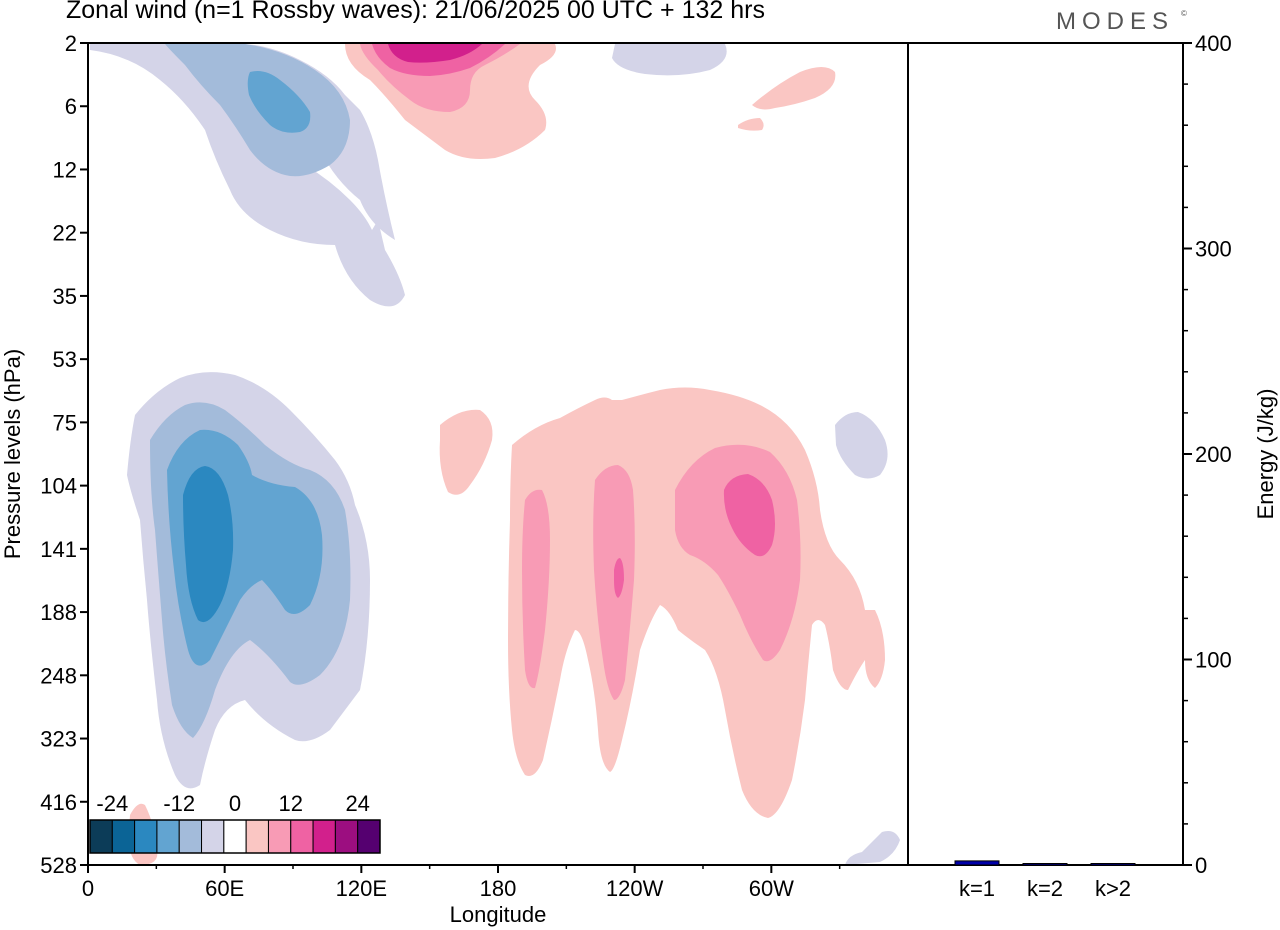 The image size is (1280, 930). What do you see at coordinates (435, 53) in the screenshot?
I see `upper-positive-peak` at bounding box center [435, 53].